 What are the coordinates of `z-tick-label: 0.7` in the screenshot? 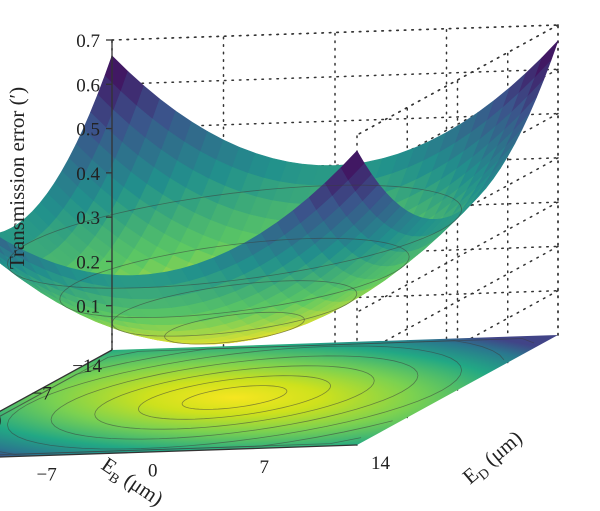 It's located at (88, 41).